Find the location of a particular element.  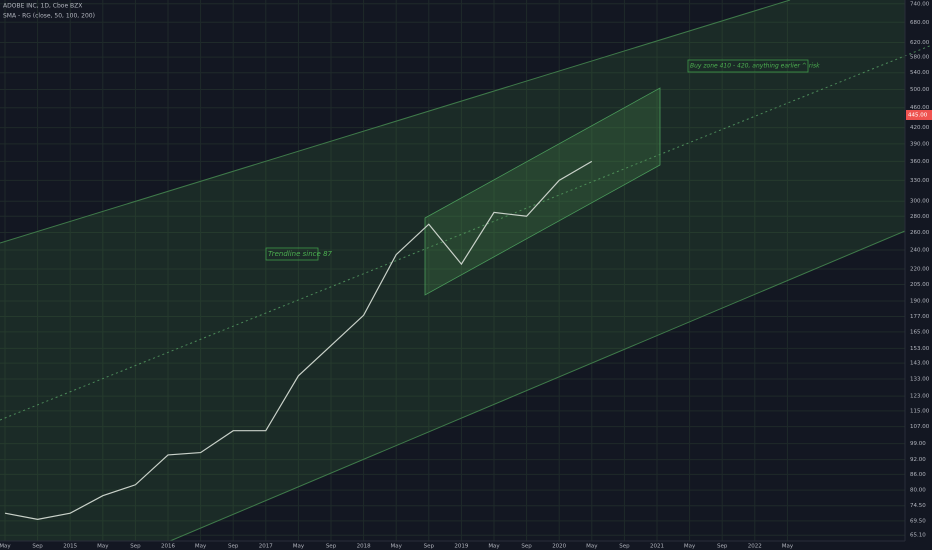

y-tick-label: 580.00 is located at coordinates (920, 58).